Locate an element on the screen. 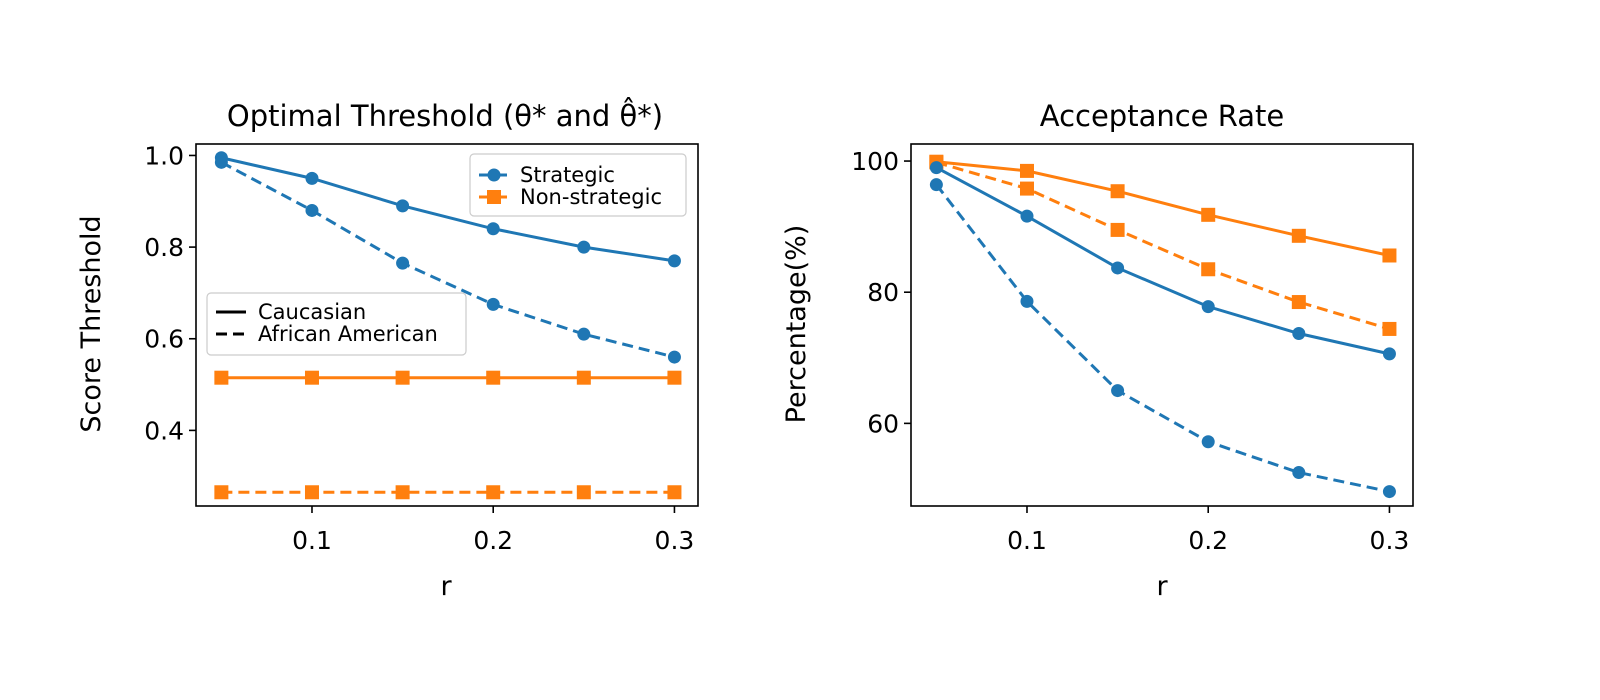 The image size is (1600, 700). y-tick-label: 0.8 is located at coordinates (164, 247).